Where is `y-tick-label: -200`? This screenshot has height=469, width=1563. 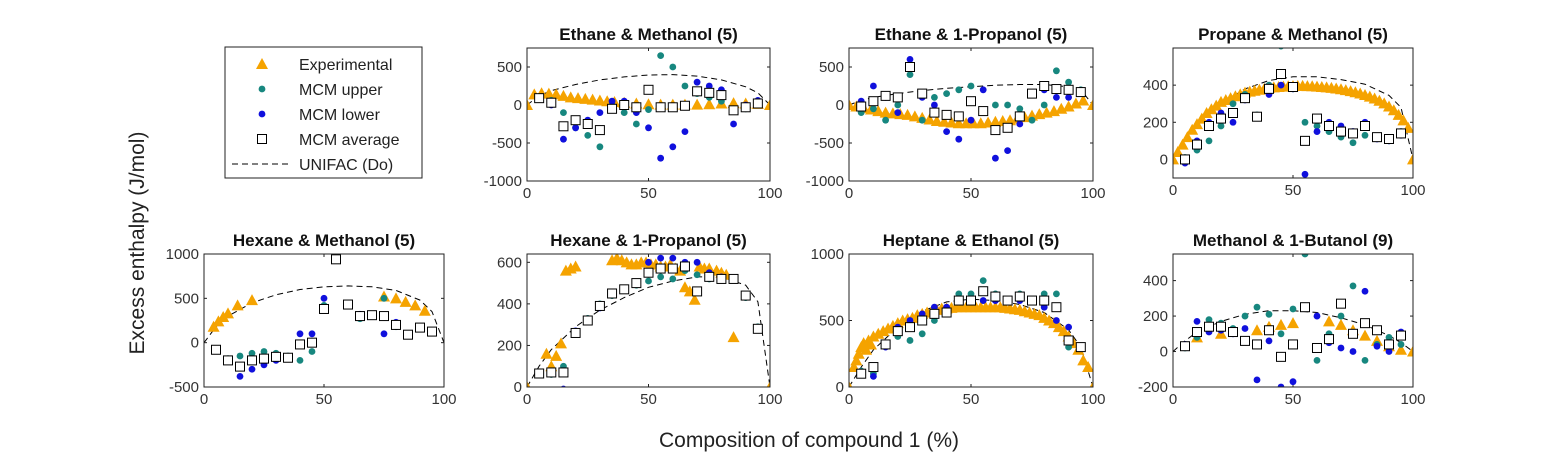 y-tick-label: -200 is located at coordinates (1153, 387).